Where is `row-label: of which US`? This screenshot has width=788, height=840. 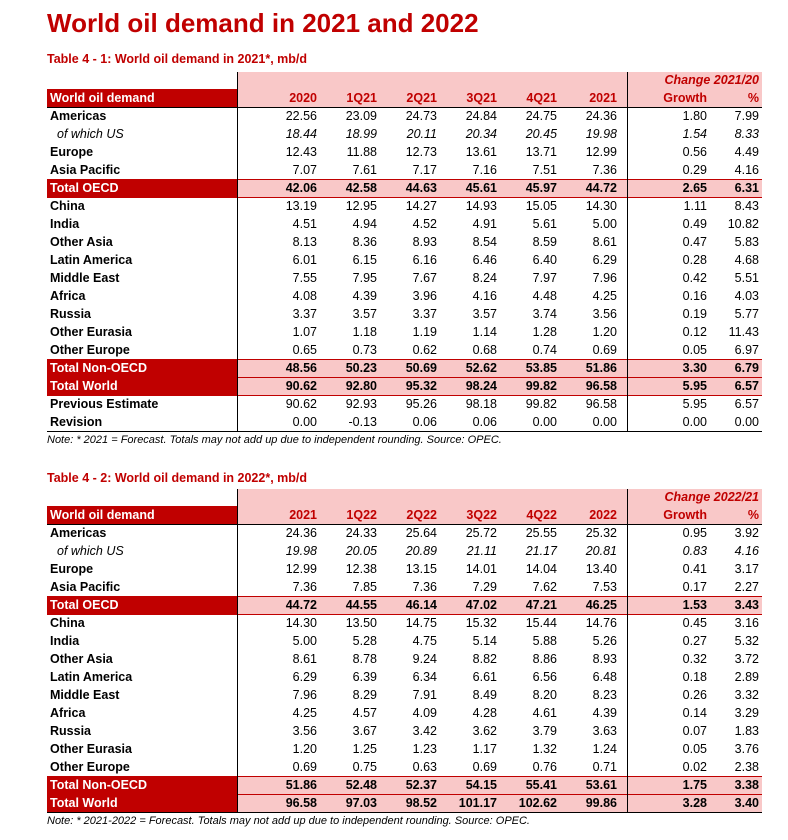 row-label: of which US is located at coordinates (90, 551).